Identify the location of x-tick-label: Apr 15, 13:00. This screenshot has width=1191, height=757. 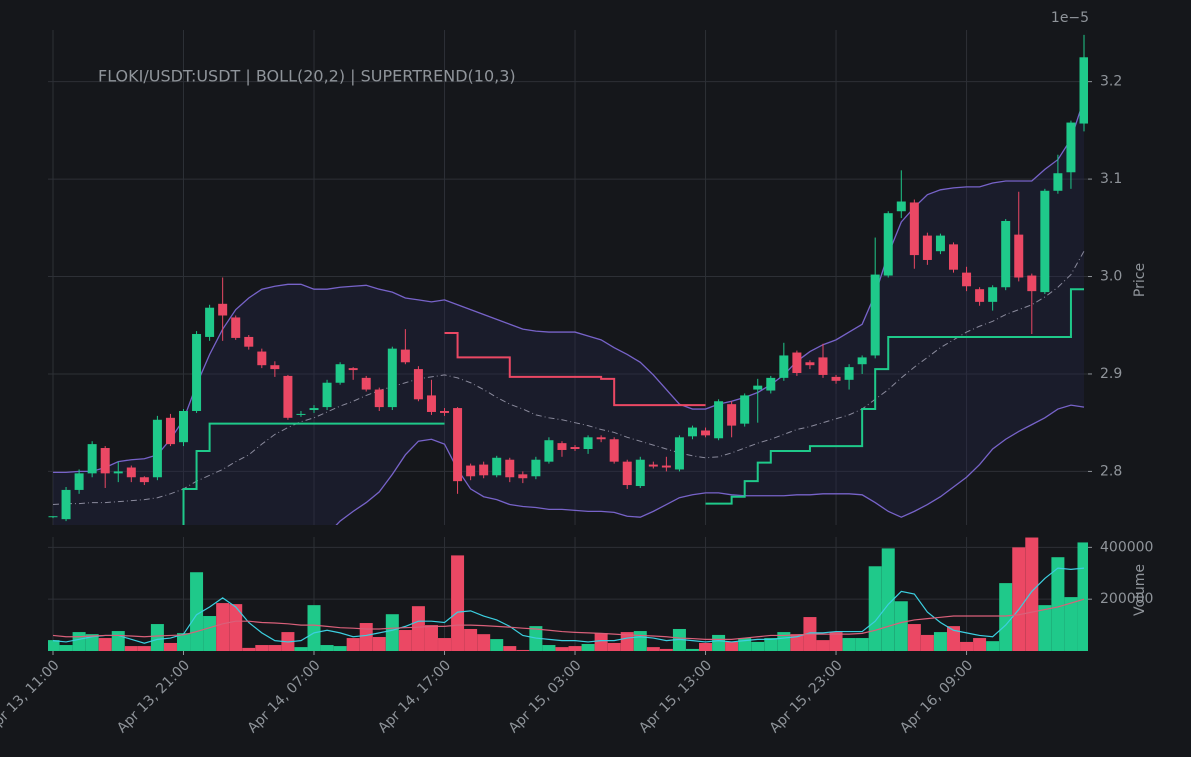
(675, 696).